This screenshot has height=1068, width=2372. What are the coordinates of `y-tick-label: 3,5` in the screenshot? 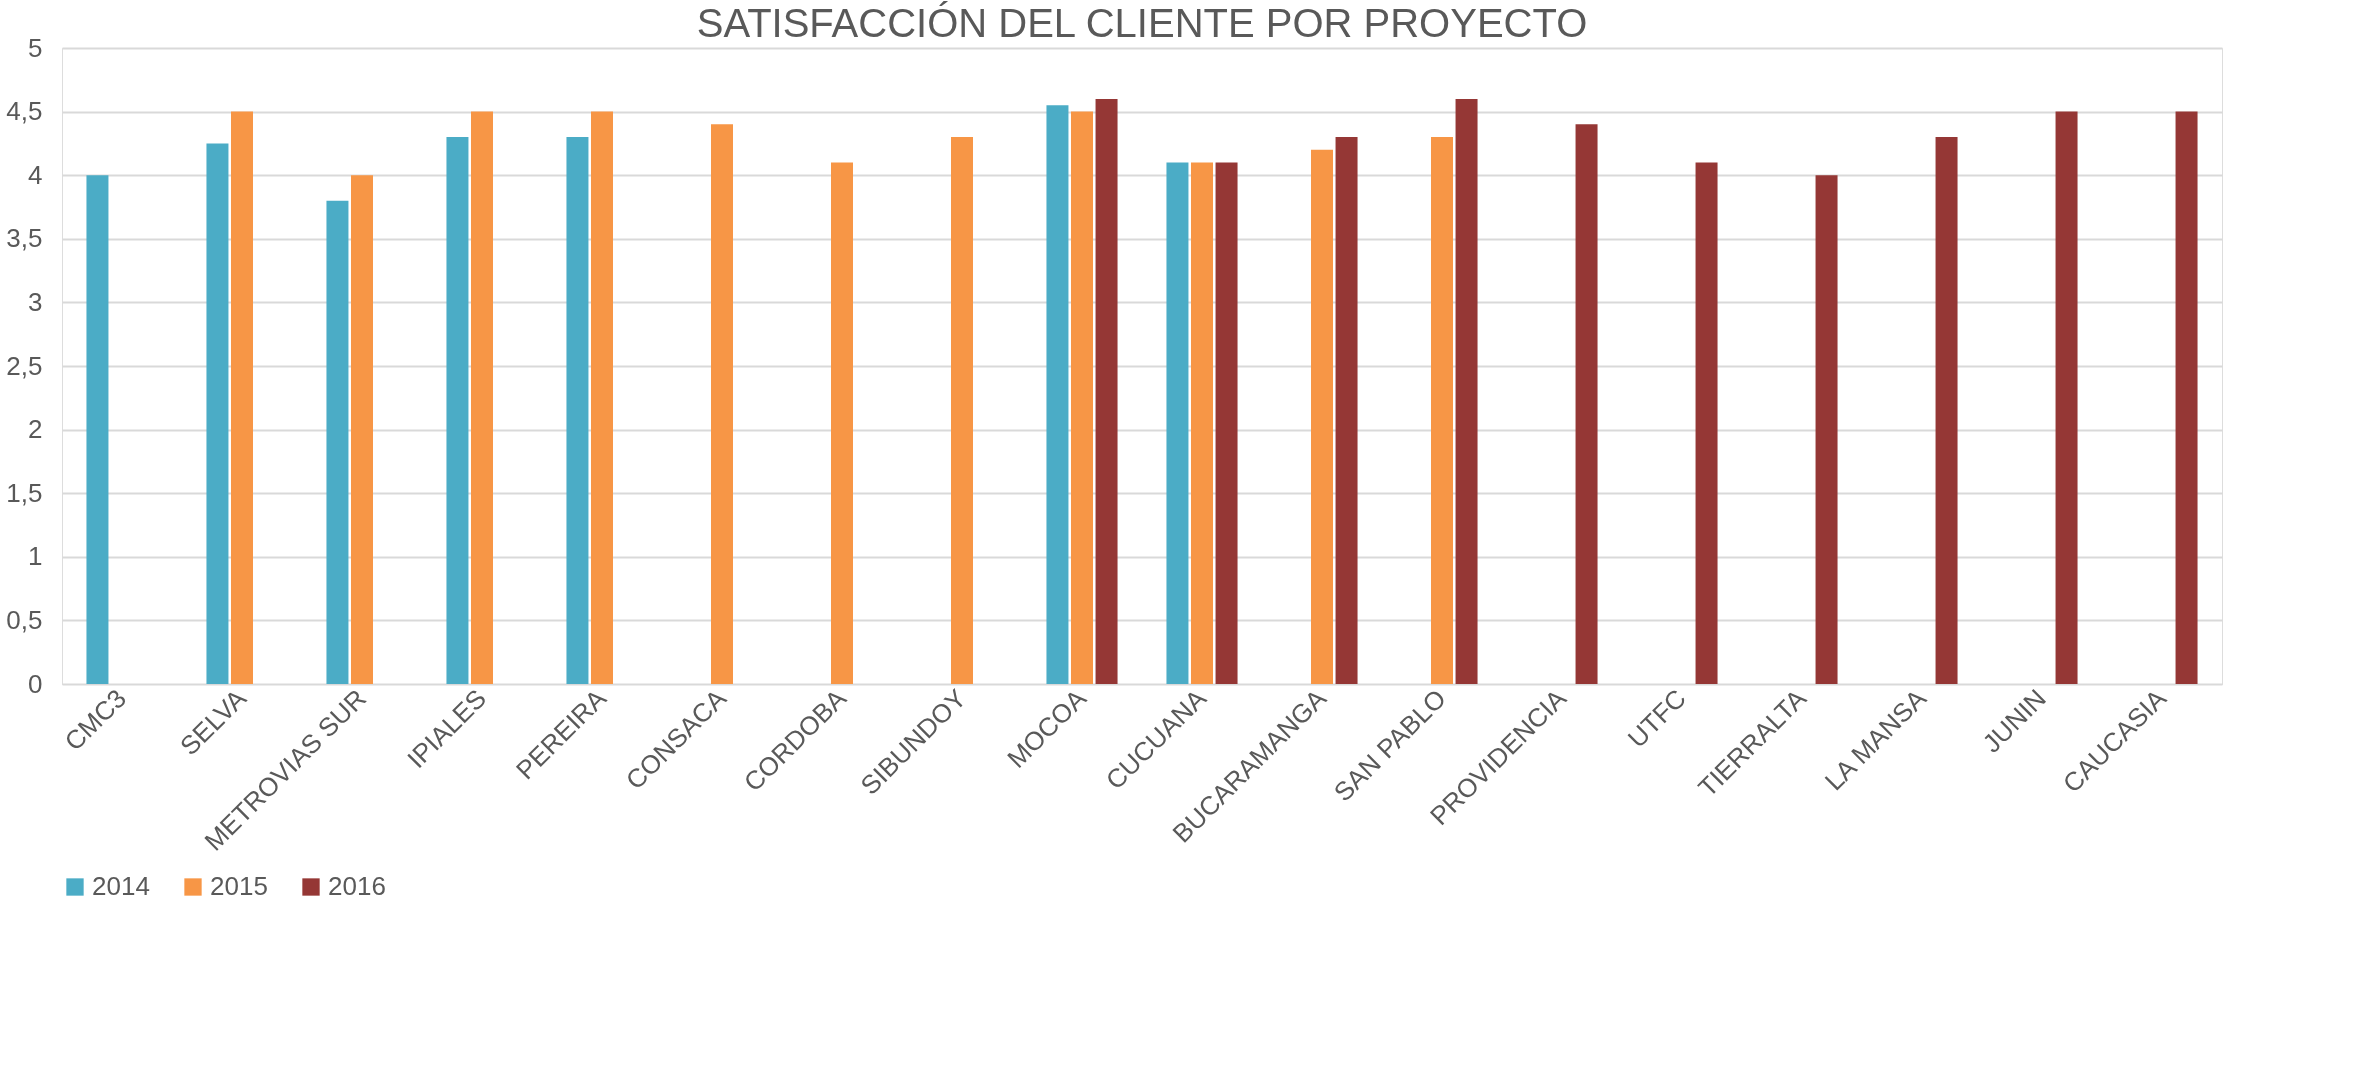 It's located at (24, 238).